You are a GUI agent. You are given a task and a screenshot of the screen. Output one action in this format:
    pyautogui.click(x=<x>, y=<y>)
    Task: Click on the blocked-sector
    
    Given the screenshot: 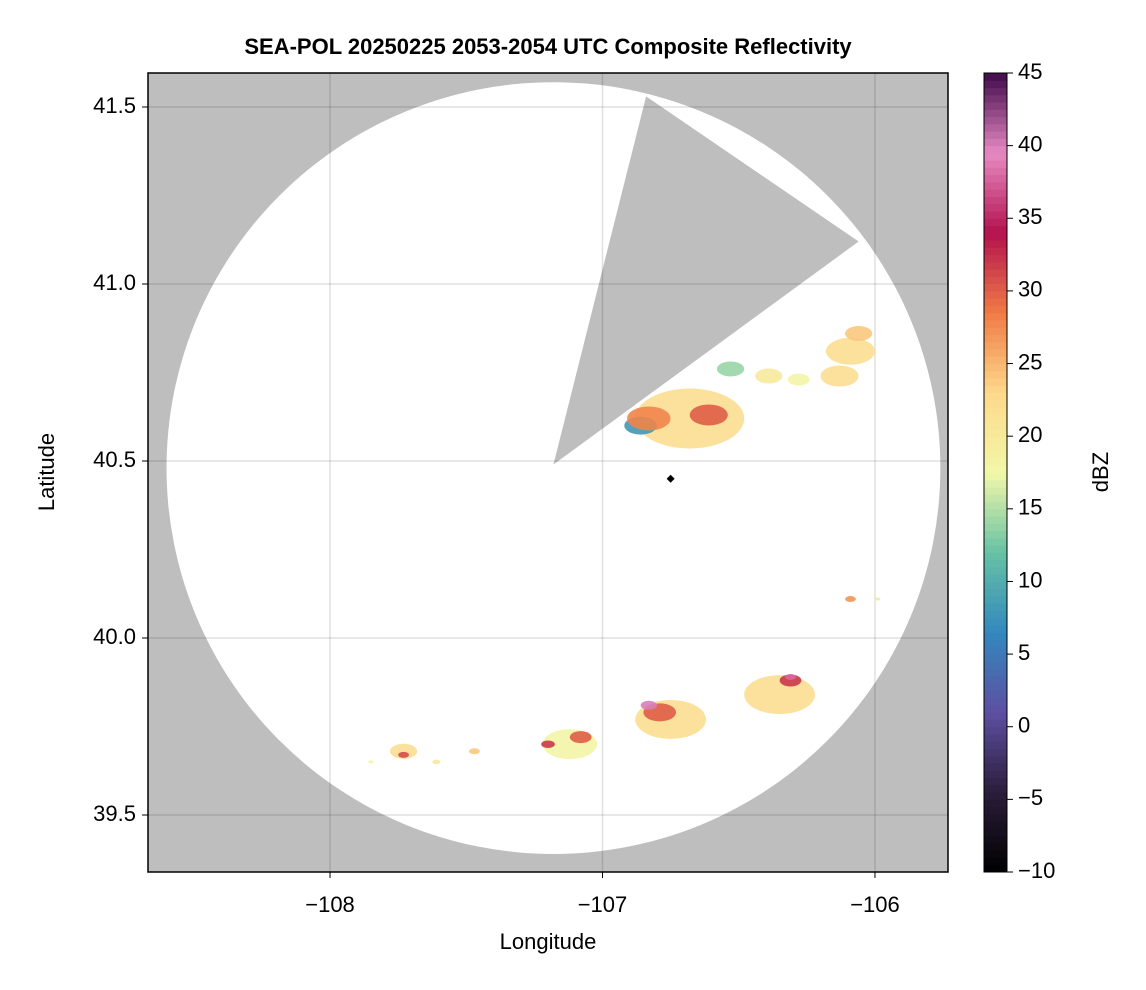 What is the action you would take?
    pyautogui.click(x=706, y=280)
    